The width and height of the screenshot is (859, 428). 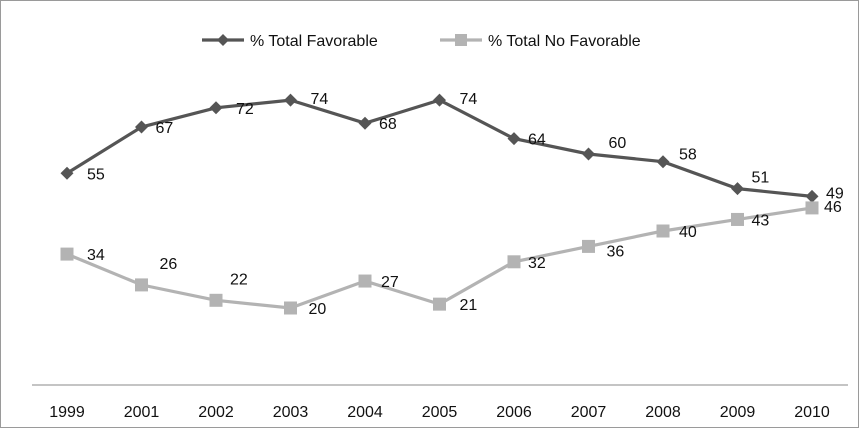 What do you see at coordinates (216, 412) in the screenshot?
I see `x-tick-label: 2002` at bounding box center [216, 412].